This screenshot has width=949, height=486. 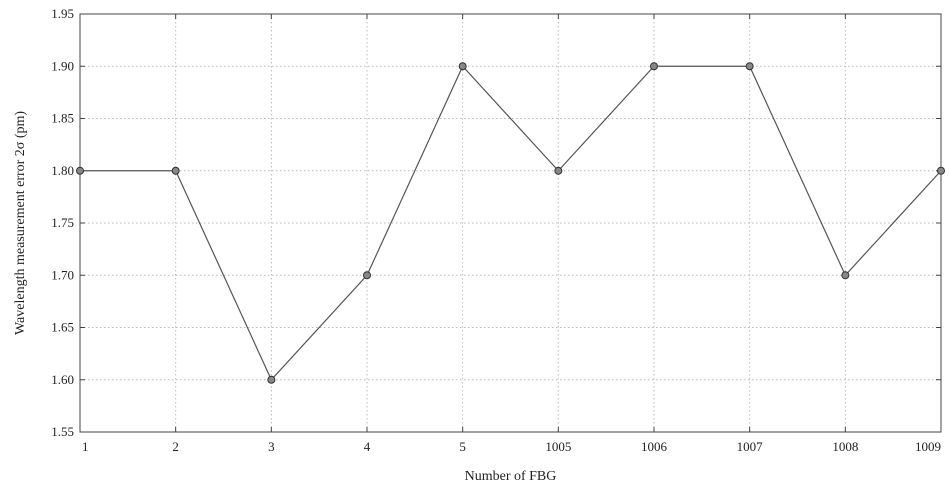 I want to click on y-tick-label: 1.60, so click(x=62, y=379).